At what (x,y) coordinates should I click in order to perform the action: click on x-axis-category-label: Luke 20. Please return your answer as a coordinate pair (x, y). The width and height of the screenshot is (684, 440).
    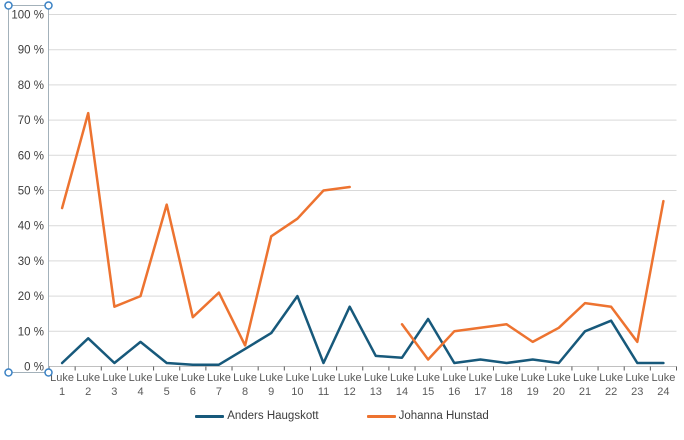
    Looking at the image, I should click on (559, 385).